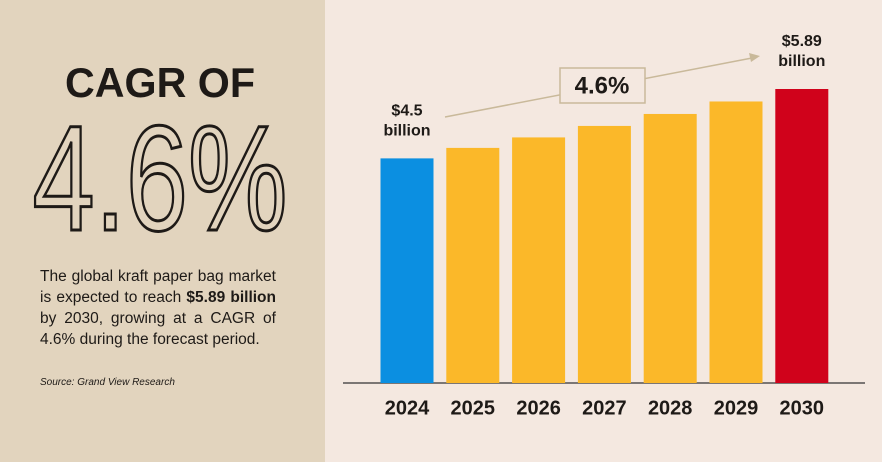 The width and height of the screenshot is (882, 462). What do you see at coordinates (801, 51) in the screenshot?
I see `value-label: $5.89 billion` at bounding box center [801, 51].